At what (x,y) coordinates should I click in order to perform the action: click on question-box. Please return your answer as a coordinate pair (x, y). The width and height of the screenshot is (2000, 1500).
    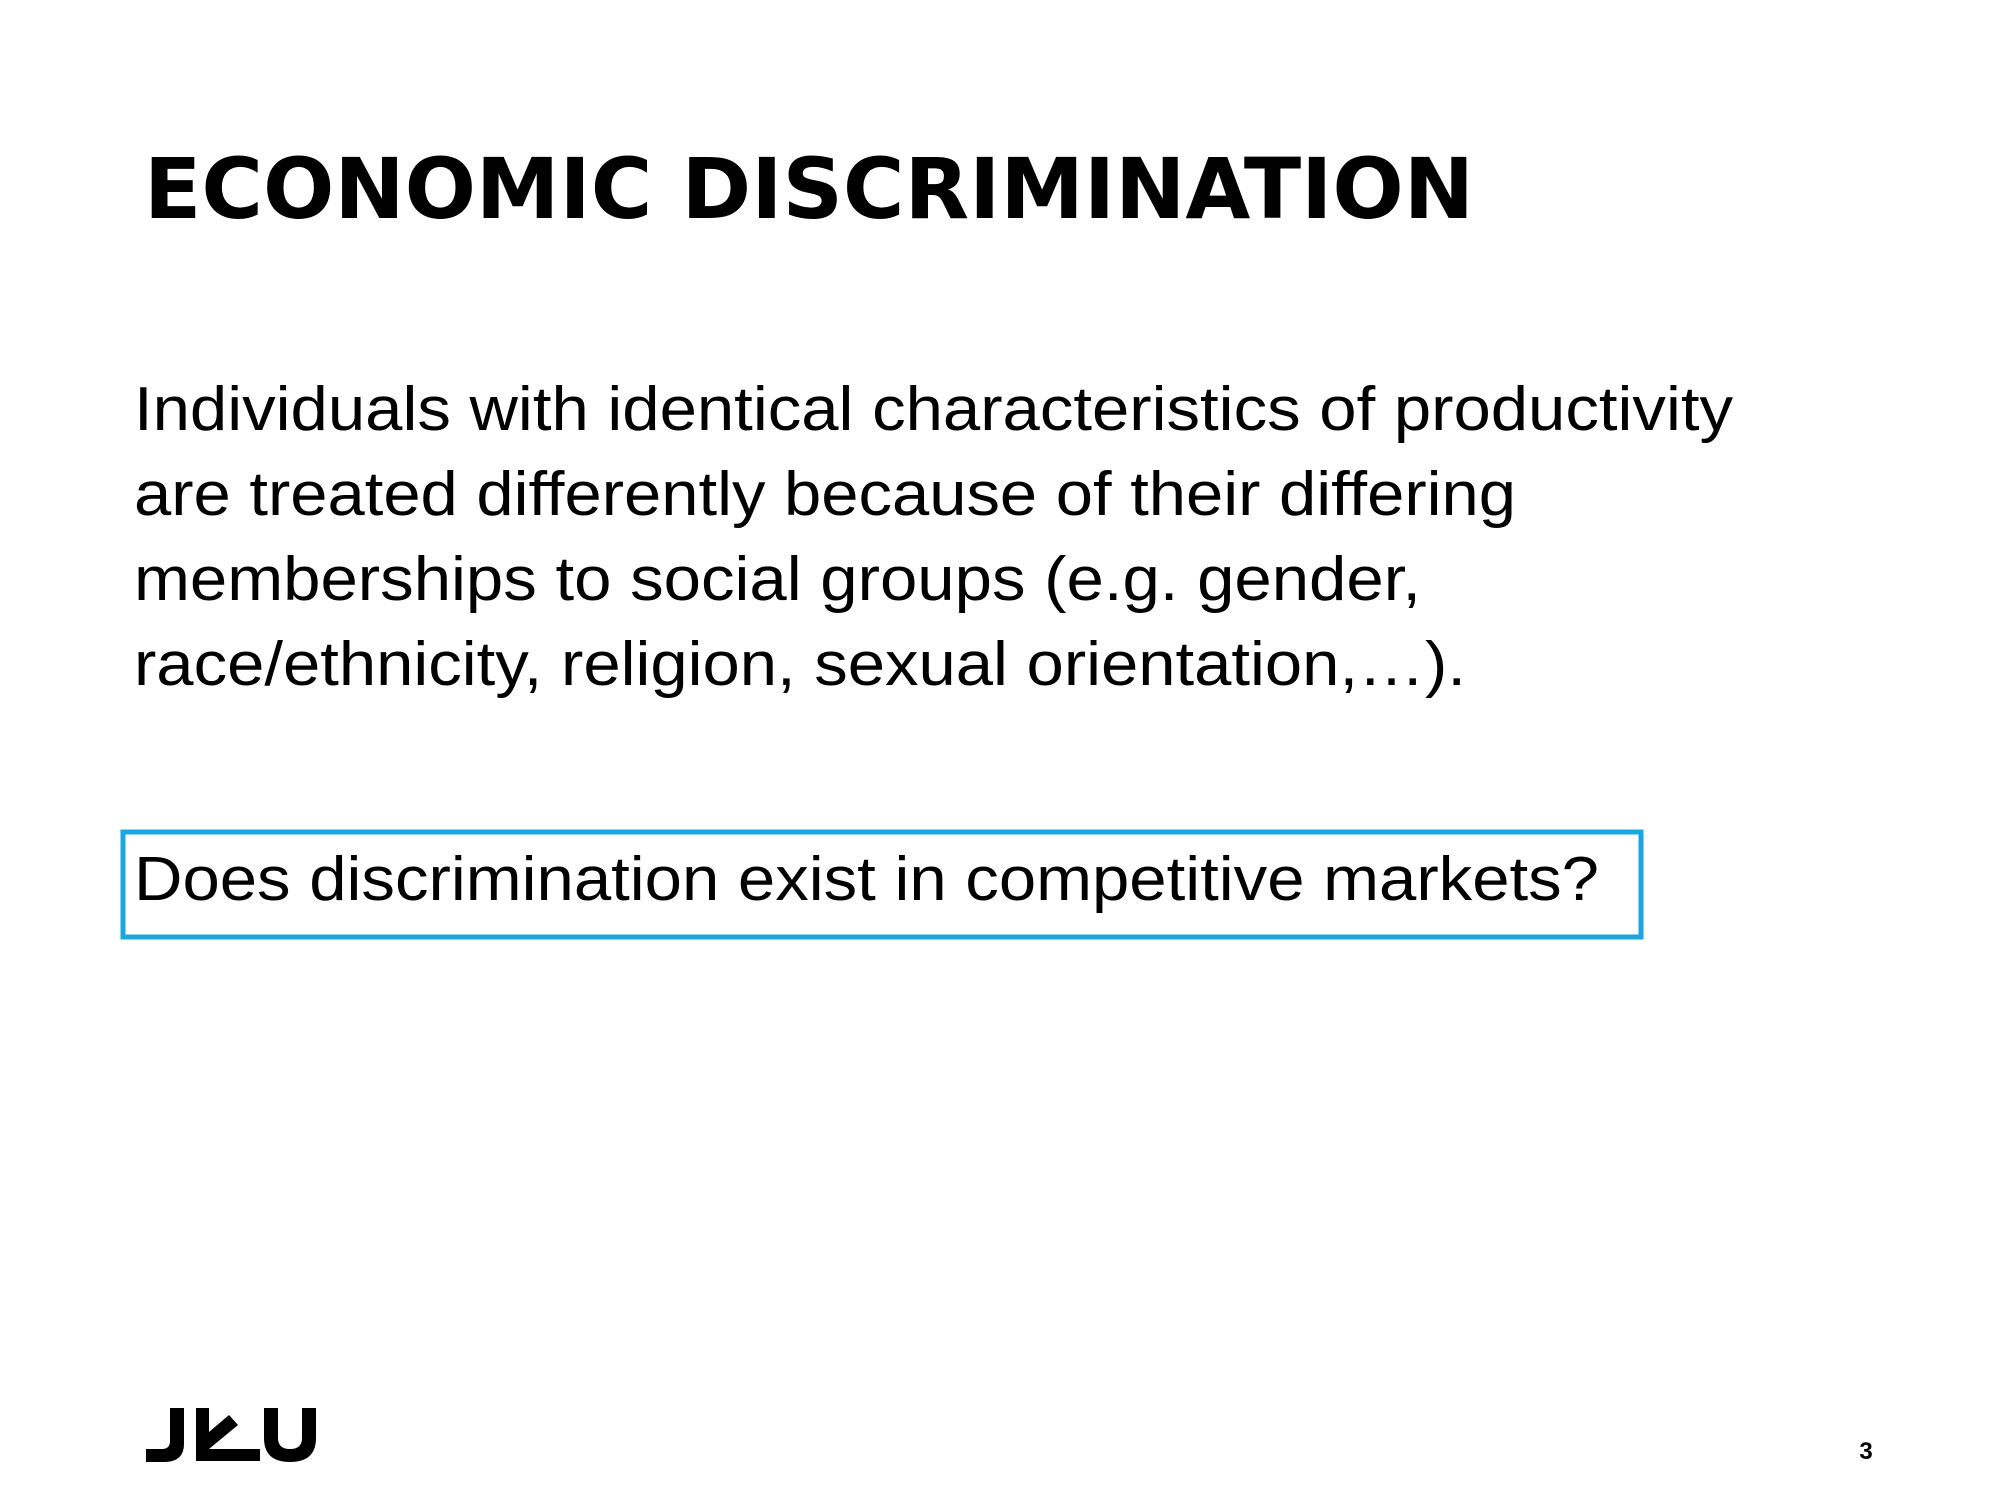
    Looking at the image, I should click on (882, 884).